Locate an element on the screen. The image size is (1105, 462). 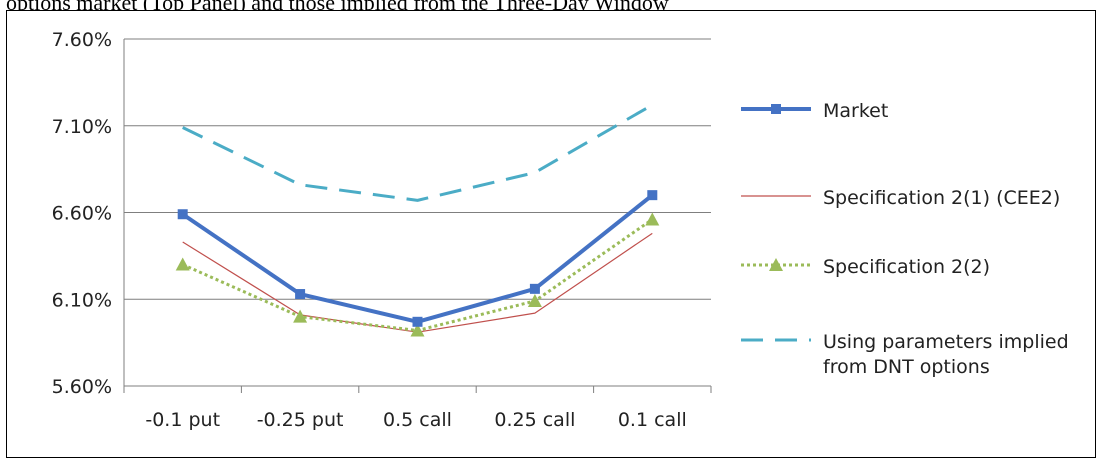
legend-label: Specification 2(1) (CEE2) is located at coordinates (941, 198).